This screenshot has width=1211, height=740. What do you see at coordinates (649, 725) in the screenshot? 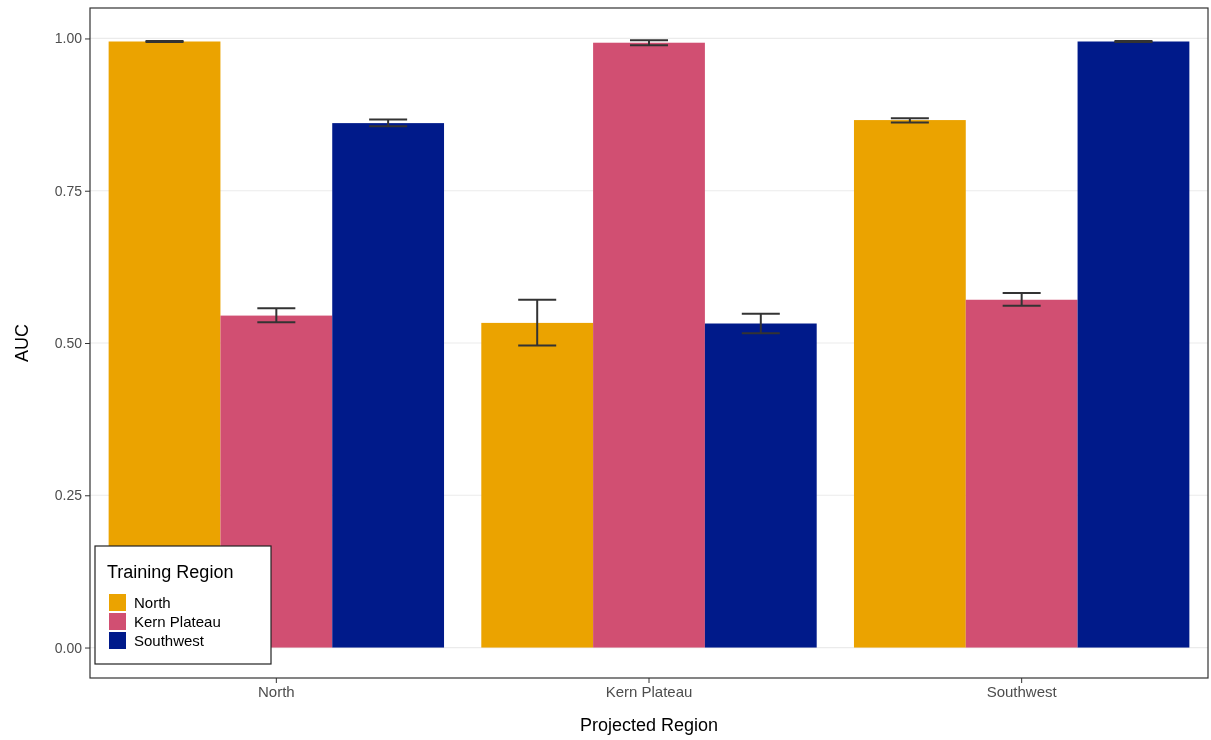
I see `x-axis-title: Projected Region` at bounding box center [649, 725].